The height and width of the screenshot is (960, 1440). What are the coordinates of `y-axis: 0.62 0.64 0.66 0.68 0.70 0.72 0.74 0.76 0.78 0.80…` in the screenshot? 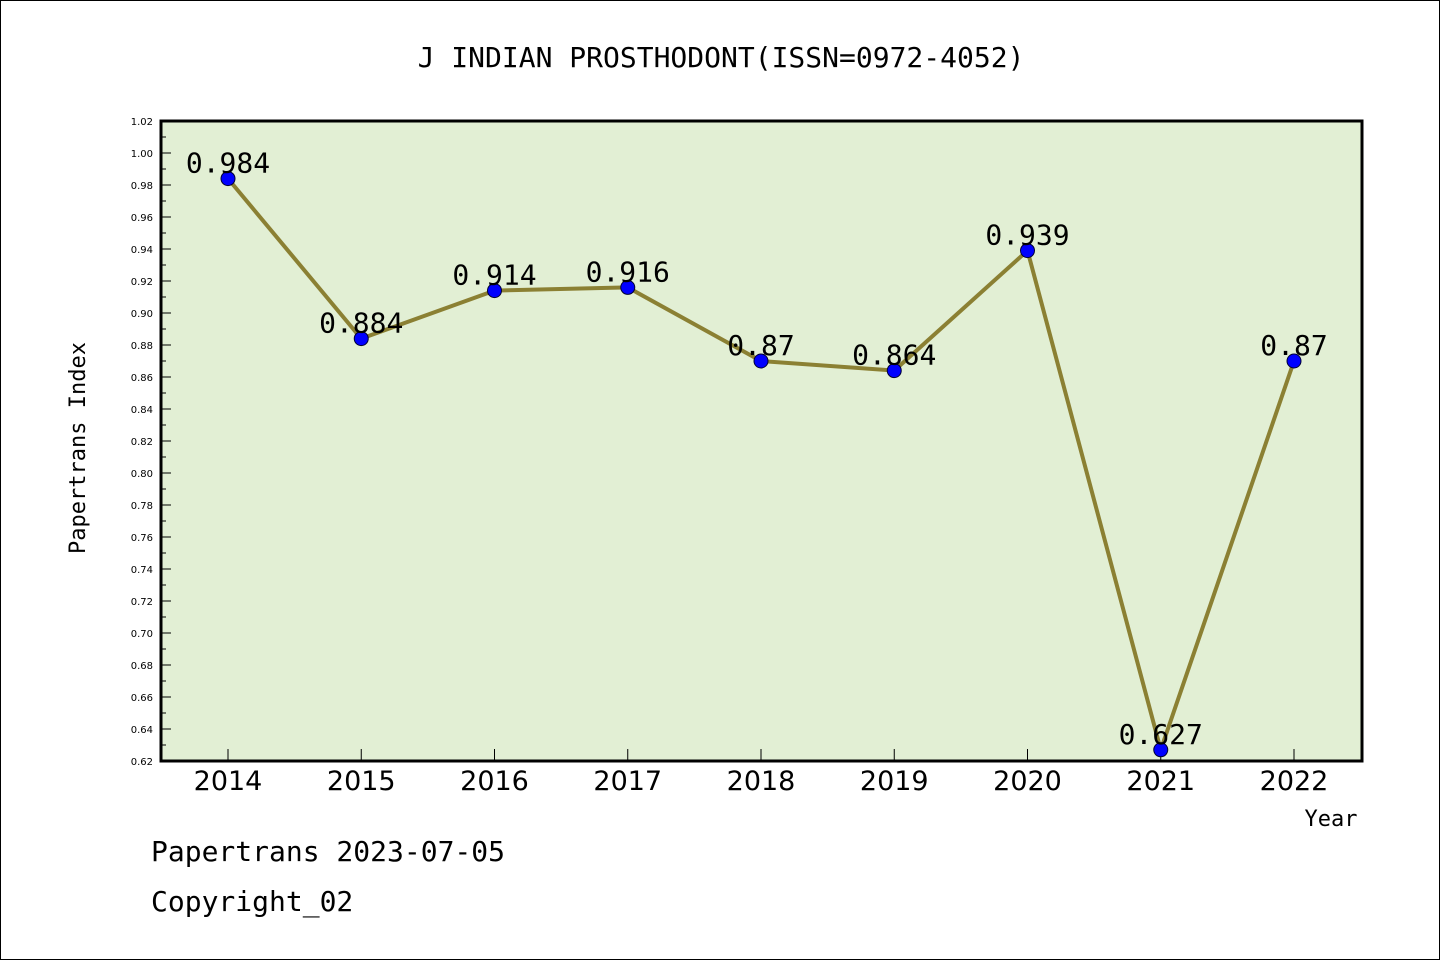 It's located at (151, 442).